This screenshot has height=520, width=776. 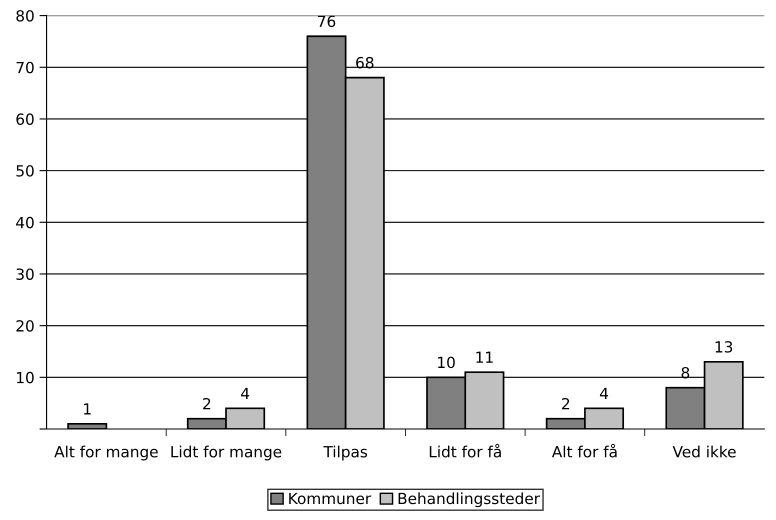 What do you see at coordinates (25, 326) in the screenshot?
I see `y-tick-label: 20` at bounding box center [25, 326].